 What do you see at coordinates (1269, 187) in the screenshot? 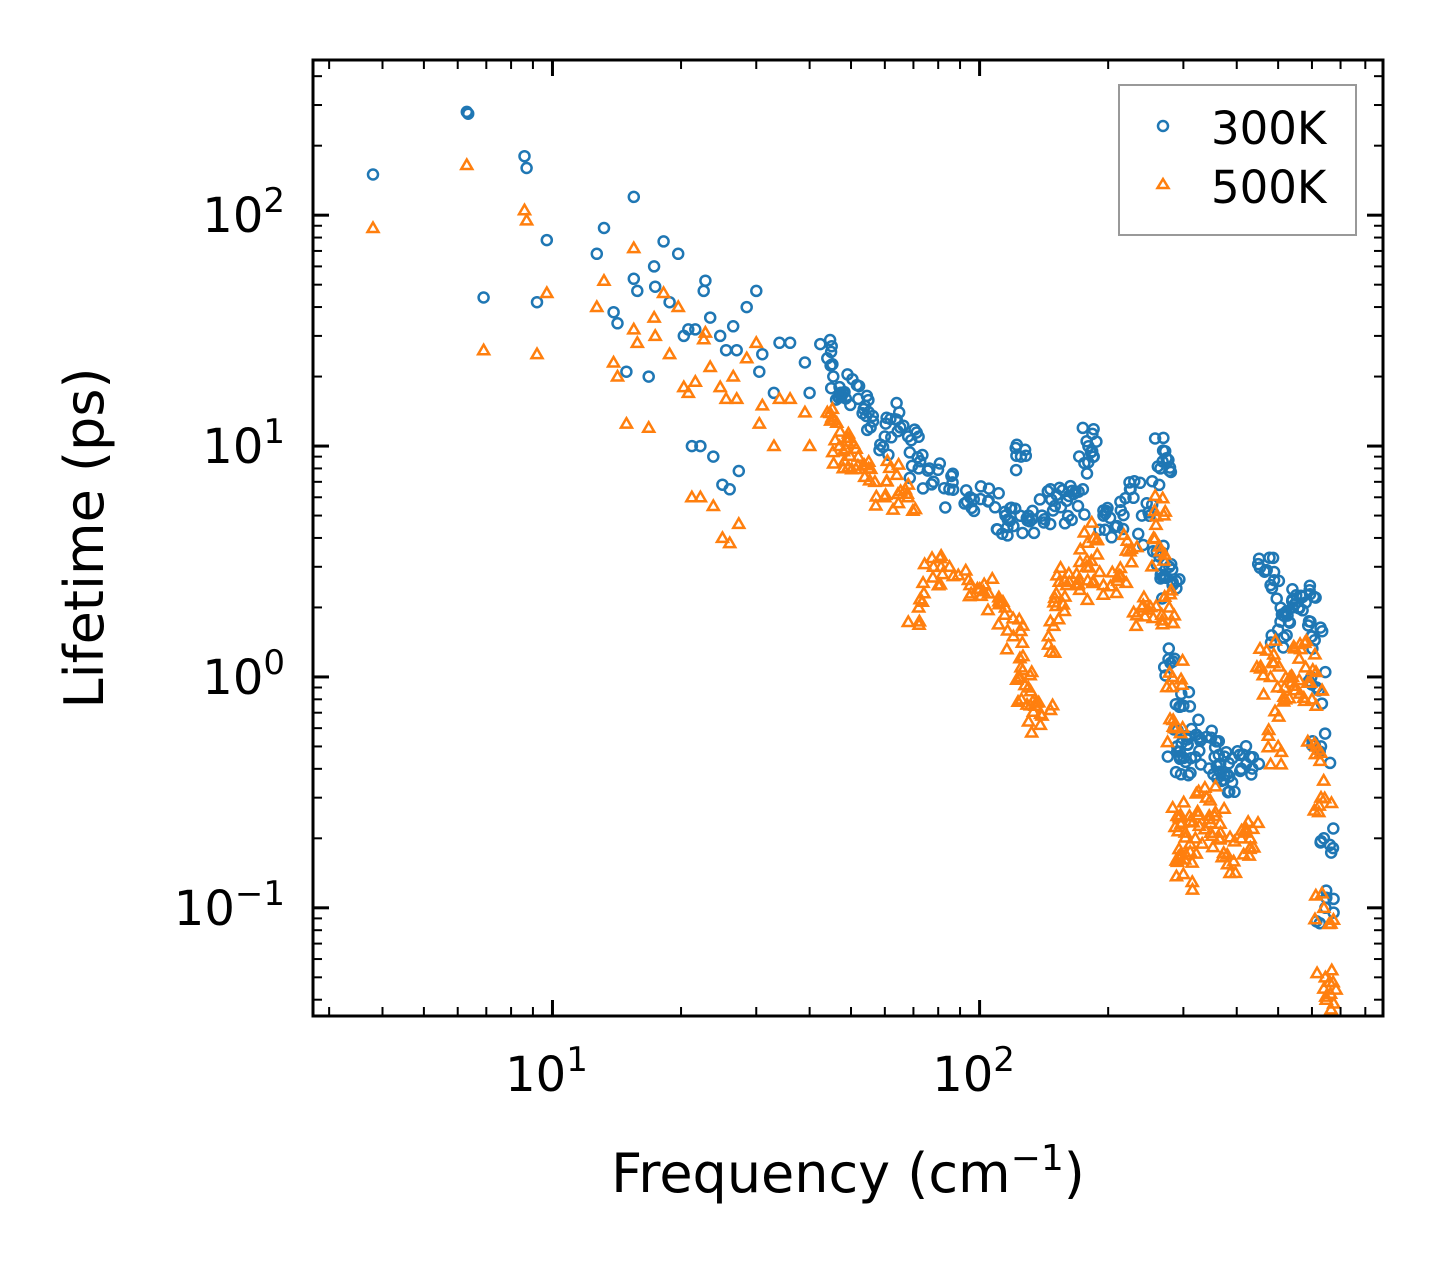
I see `legend-label-500k: 500K` at bounding box center [1269, 187].